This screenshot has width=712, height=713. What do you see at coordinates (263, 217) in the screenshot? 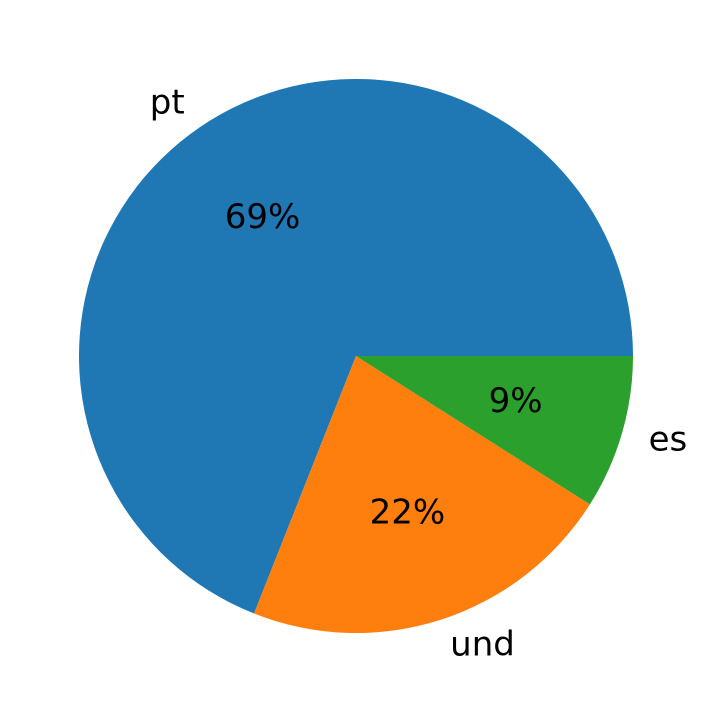
I see `value-label: 69%` at bounding box center [263, 217].